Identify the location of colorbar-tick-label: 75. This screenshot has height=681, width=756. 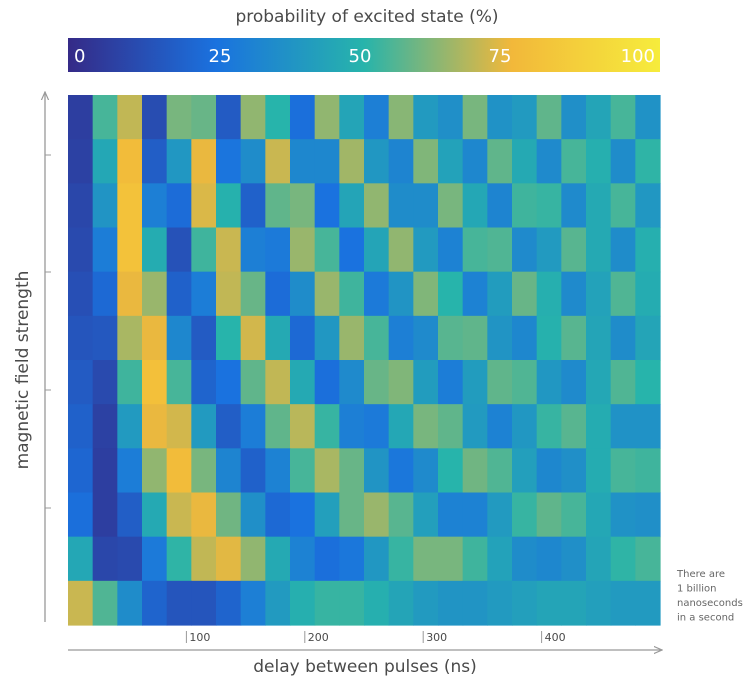
(500, 56).